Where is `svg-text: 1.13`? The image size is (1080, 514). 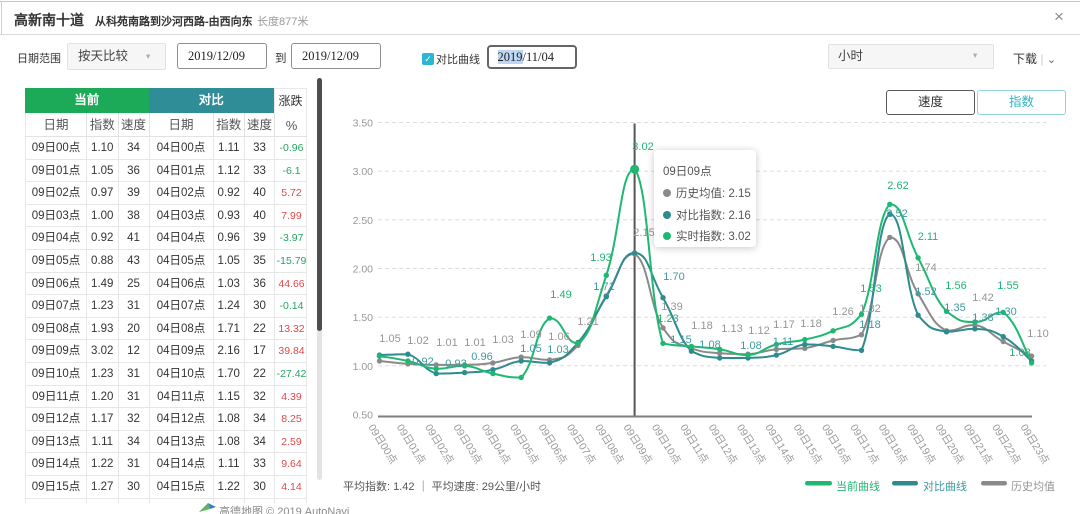
svg-text: 1.13 is located at coordinates (731, 329).